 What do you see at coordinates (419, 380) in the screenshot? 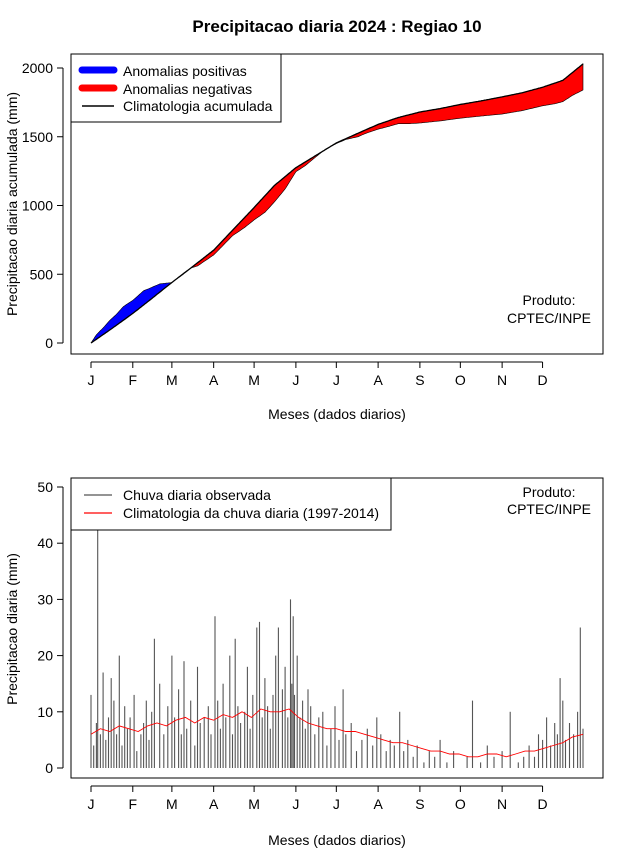
I see `cumulative-x-tick-label: S` at bounding box center [419, 380].